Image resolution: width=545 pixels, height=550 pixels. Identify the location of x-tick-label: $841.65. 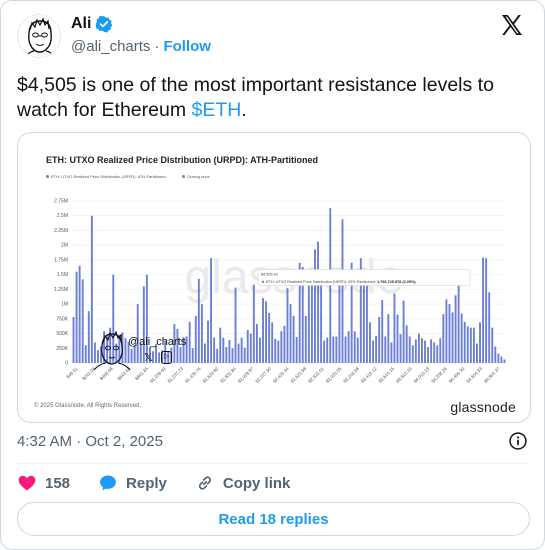
(141, 373).